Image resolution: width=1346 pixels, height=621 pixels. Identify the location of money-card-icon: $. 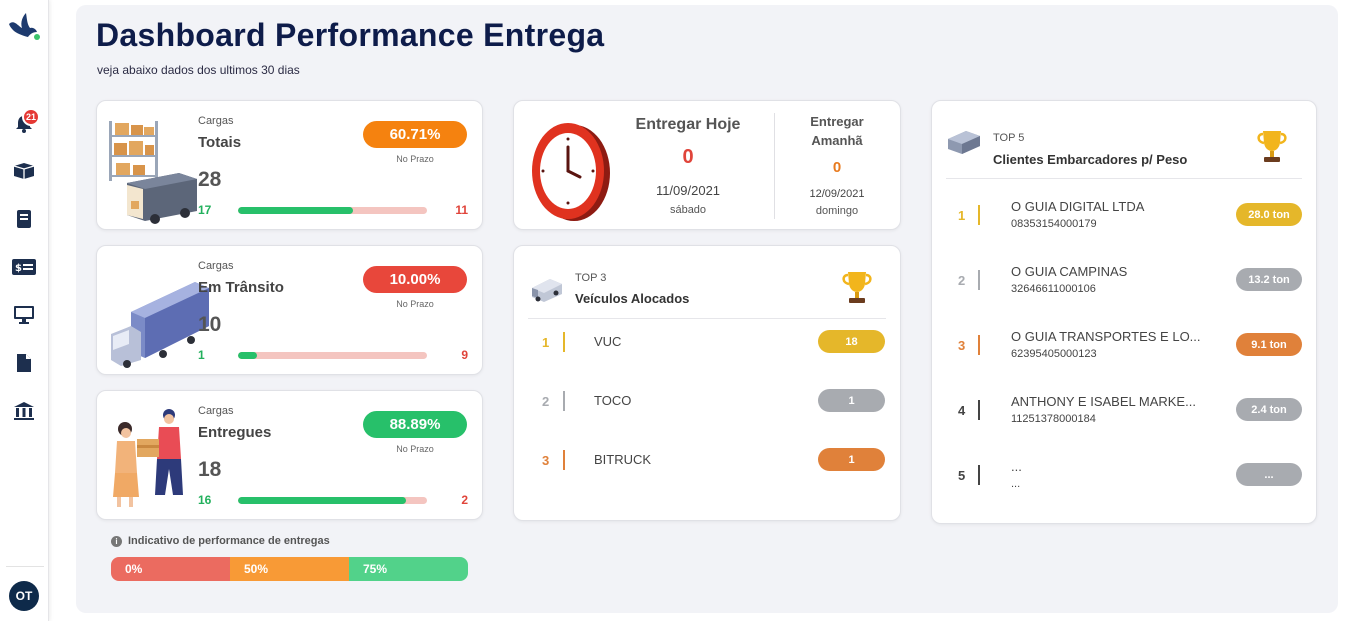
(24, 267).